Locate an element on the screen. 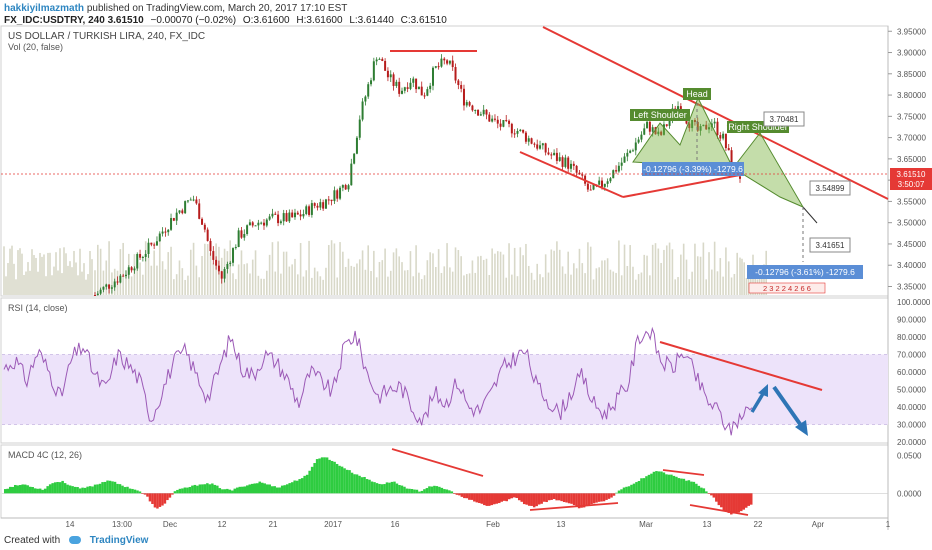  time-tick-label: 2017 is located at coordinates (333, 524).